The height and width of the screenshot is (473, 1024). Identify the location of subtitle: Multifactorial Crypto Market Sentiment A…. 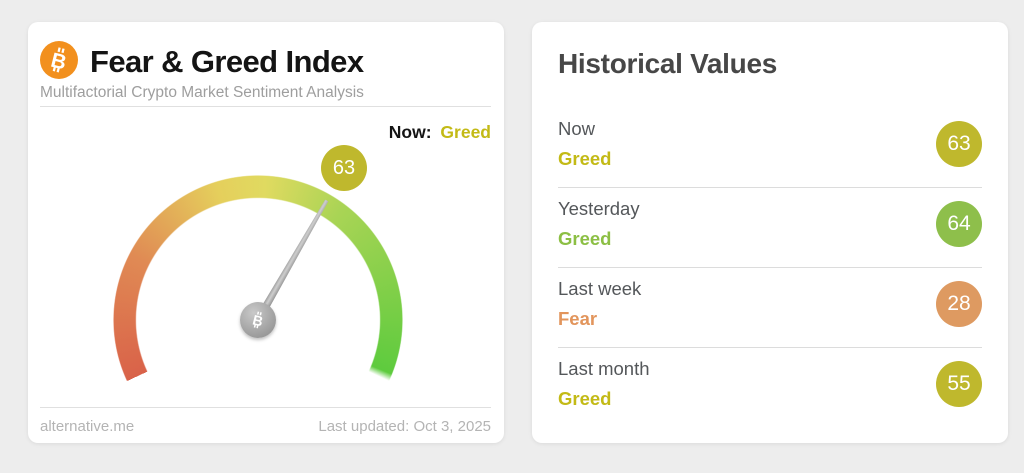
(202, 92).